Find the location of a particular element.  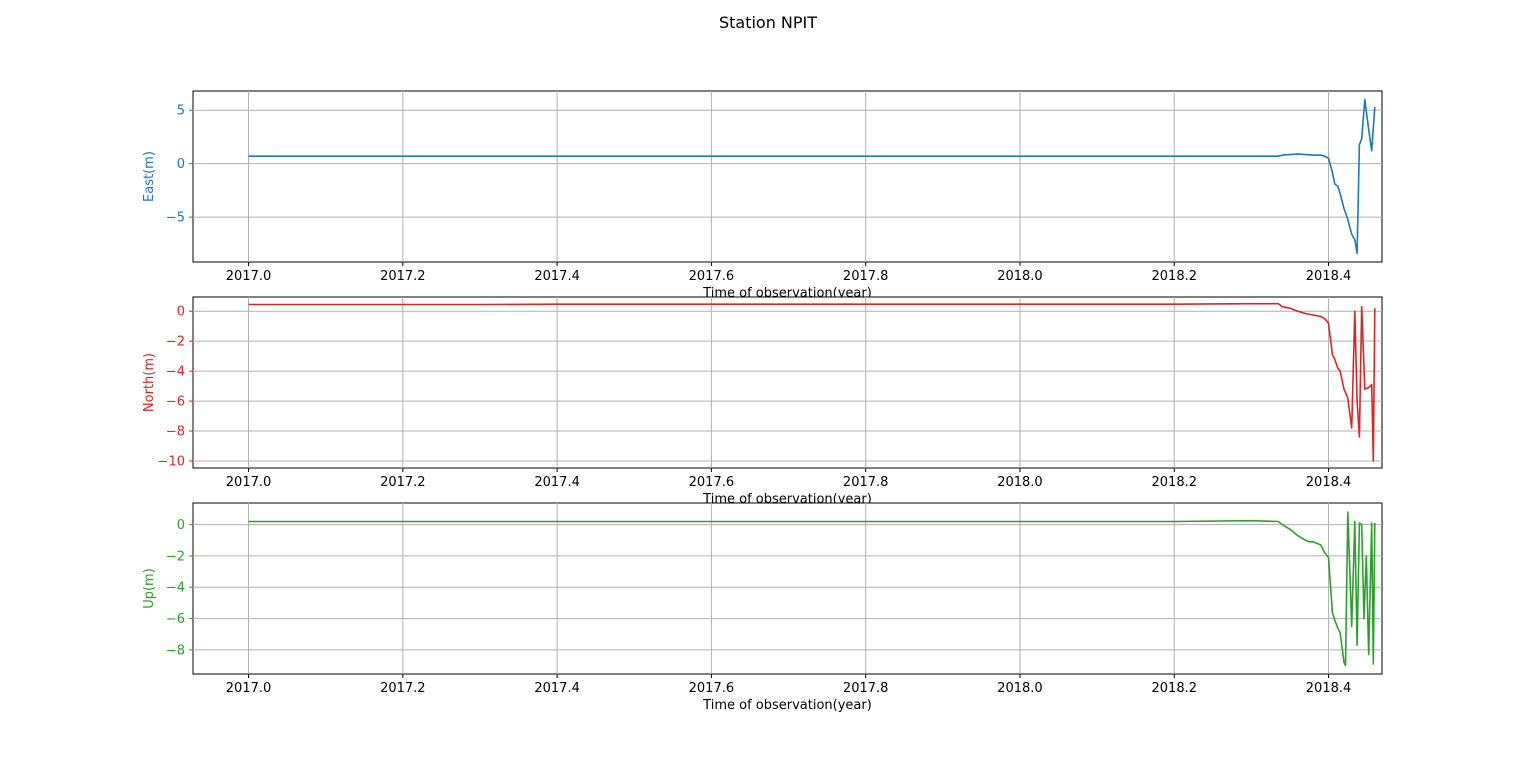

up-x-tick-label: 2017.6 is located at coordinates (712, 688).